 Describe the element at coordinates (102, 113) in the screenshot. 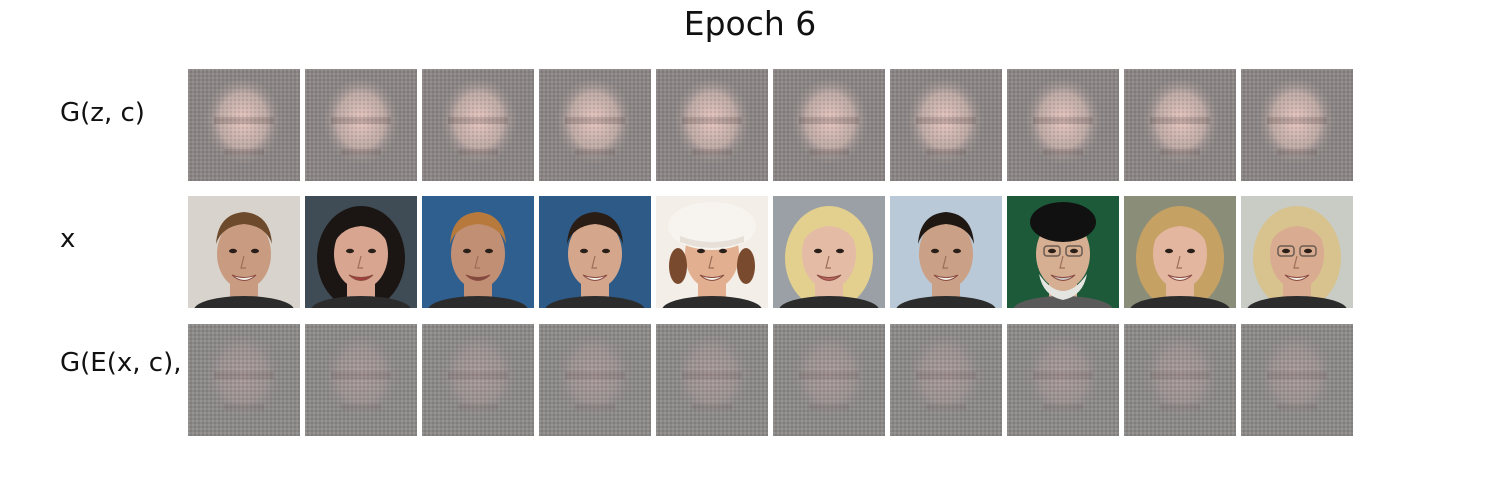

I see `row-label-generated: G(z, c)` at that location.